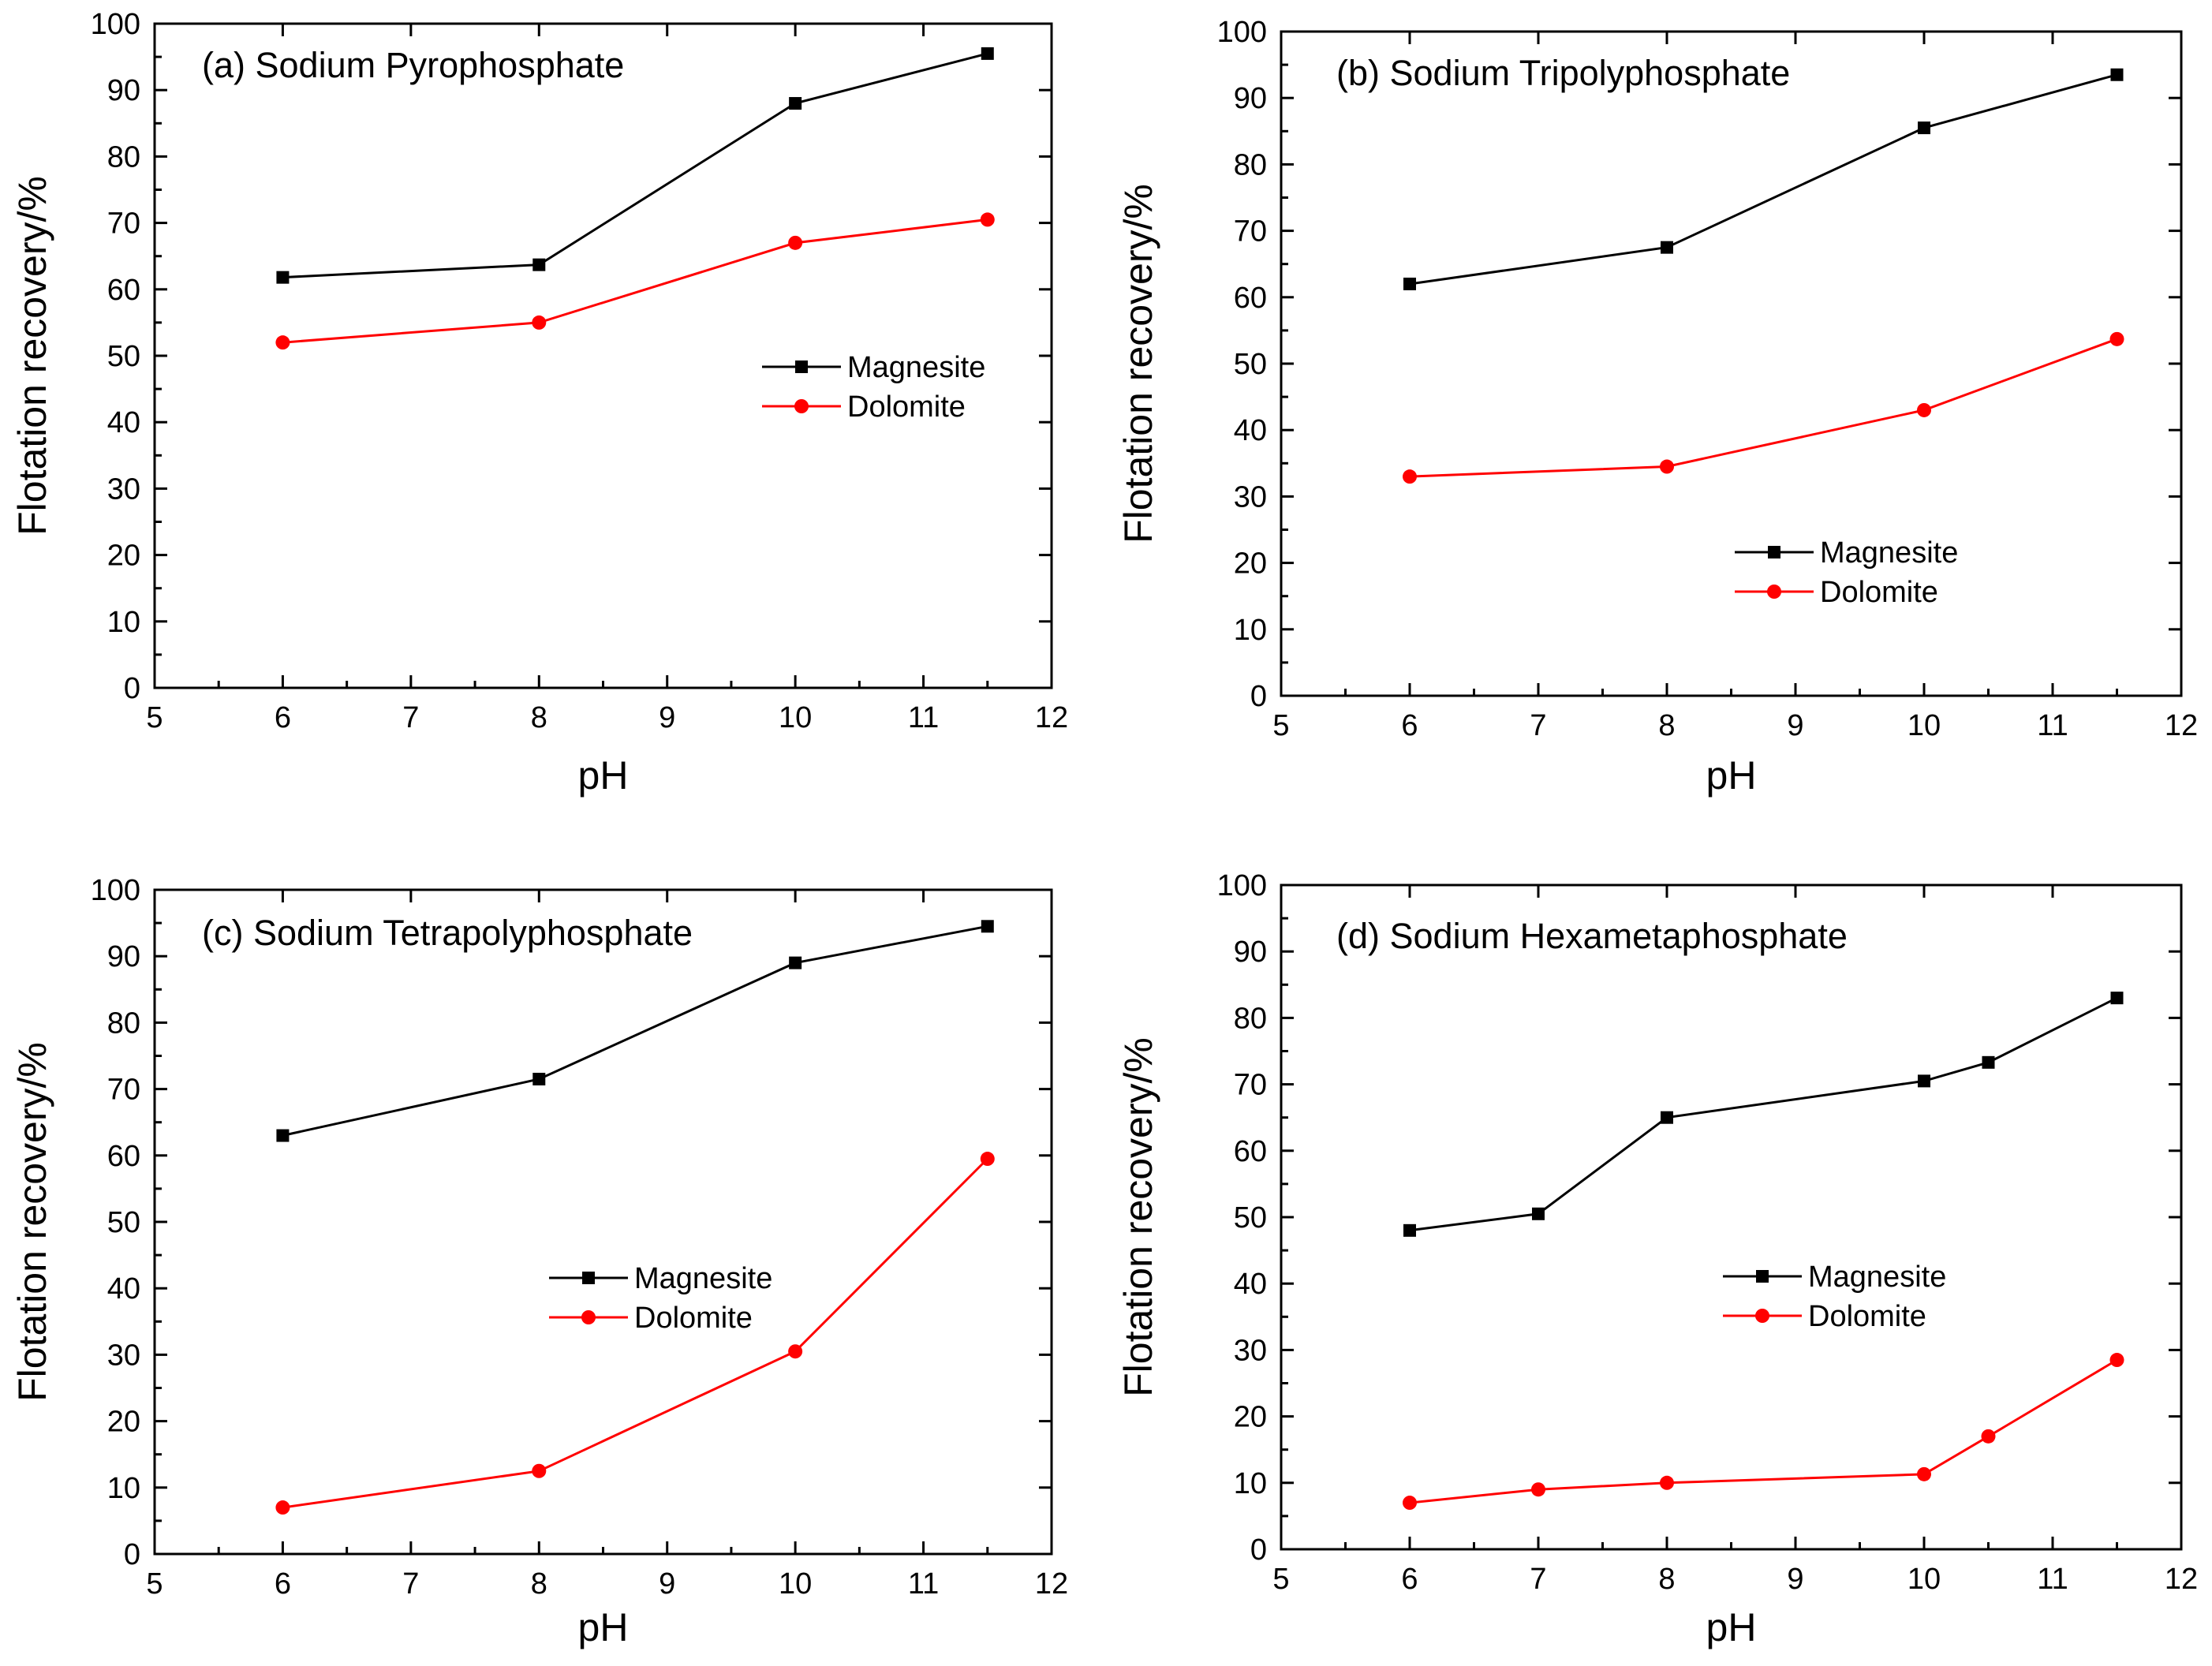  What do you see at coordinates (123, 1289) in the screenshot?
I see `y-tick-label: 40` at bounding box center [123, 1289].